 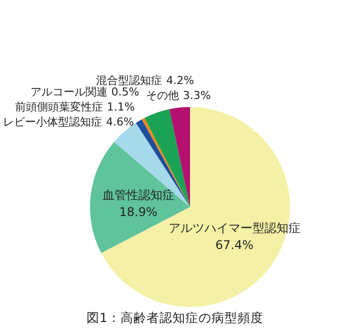 What do you see at coordinates (69, 92) in the screenshot?
I see `label: アルコール関連` at bounding box center [69, 92].